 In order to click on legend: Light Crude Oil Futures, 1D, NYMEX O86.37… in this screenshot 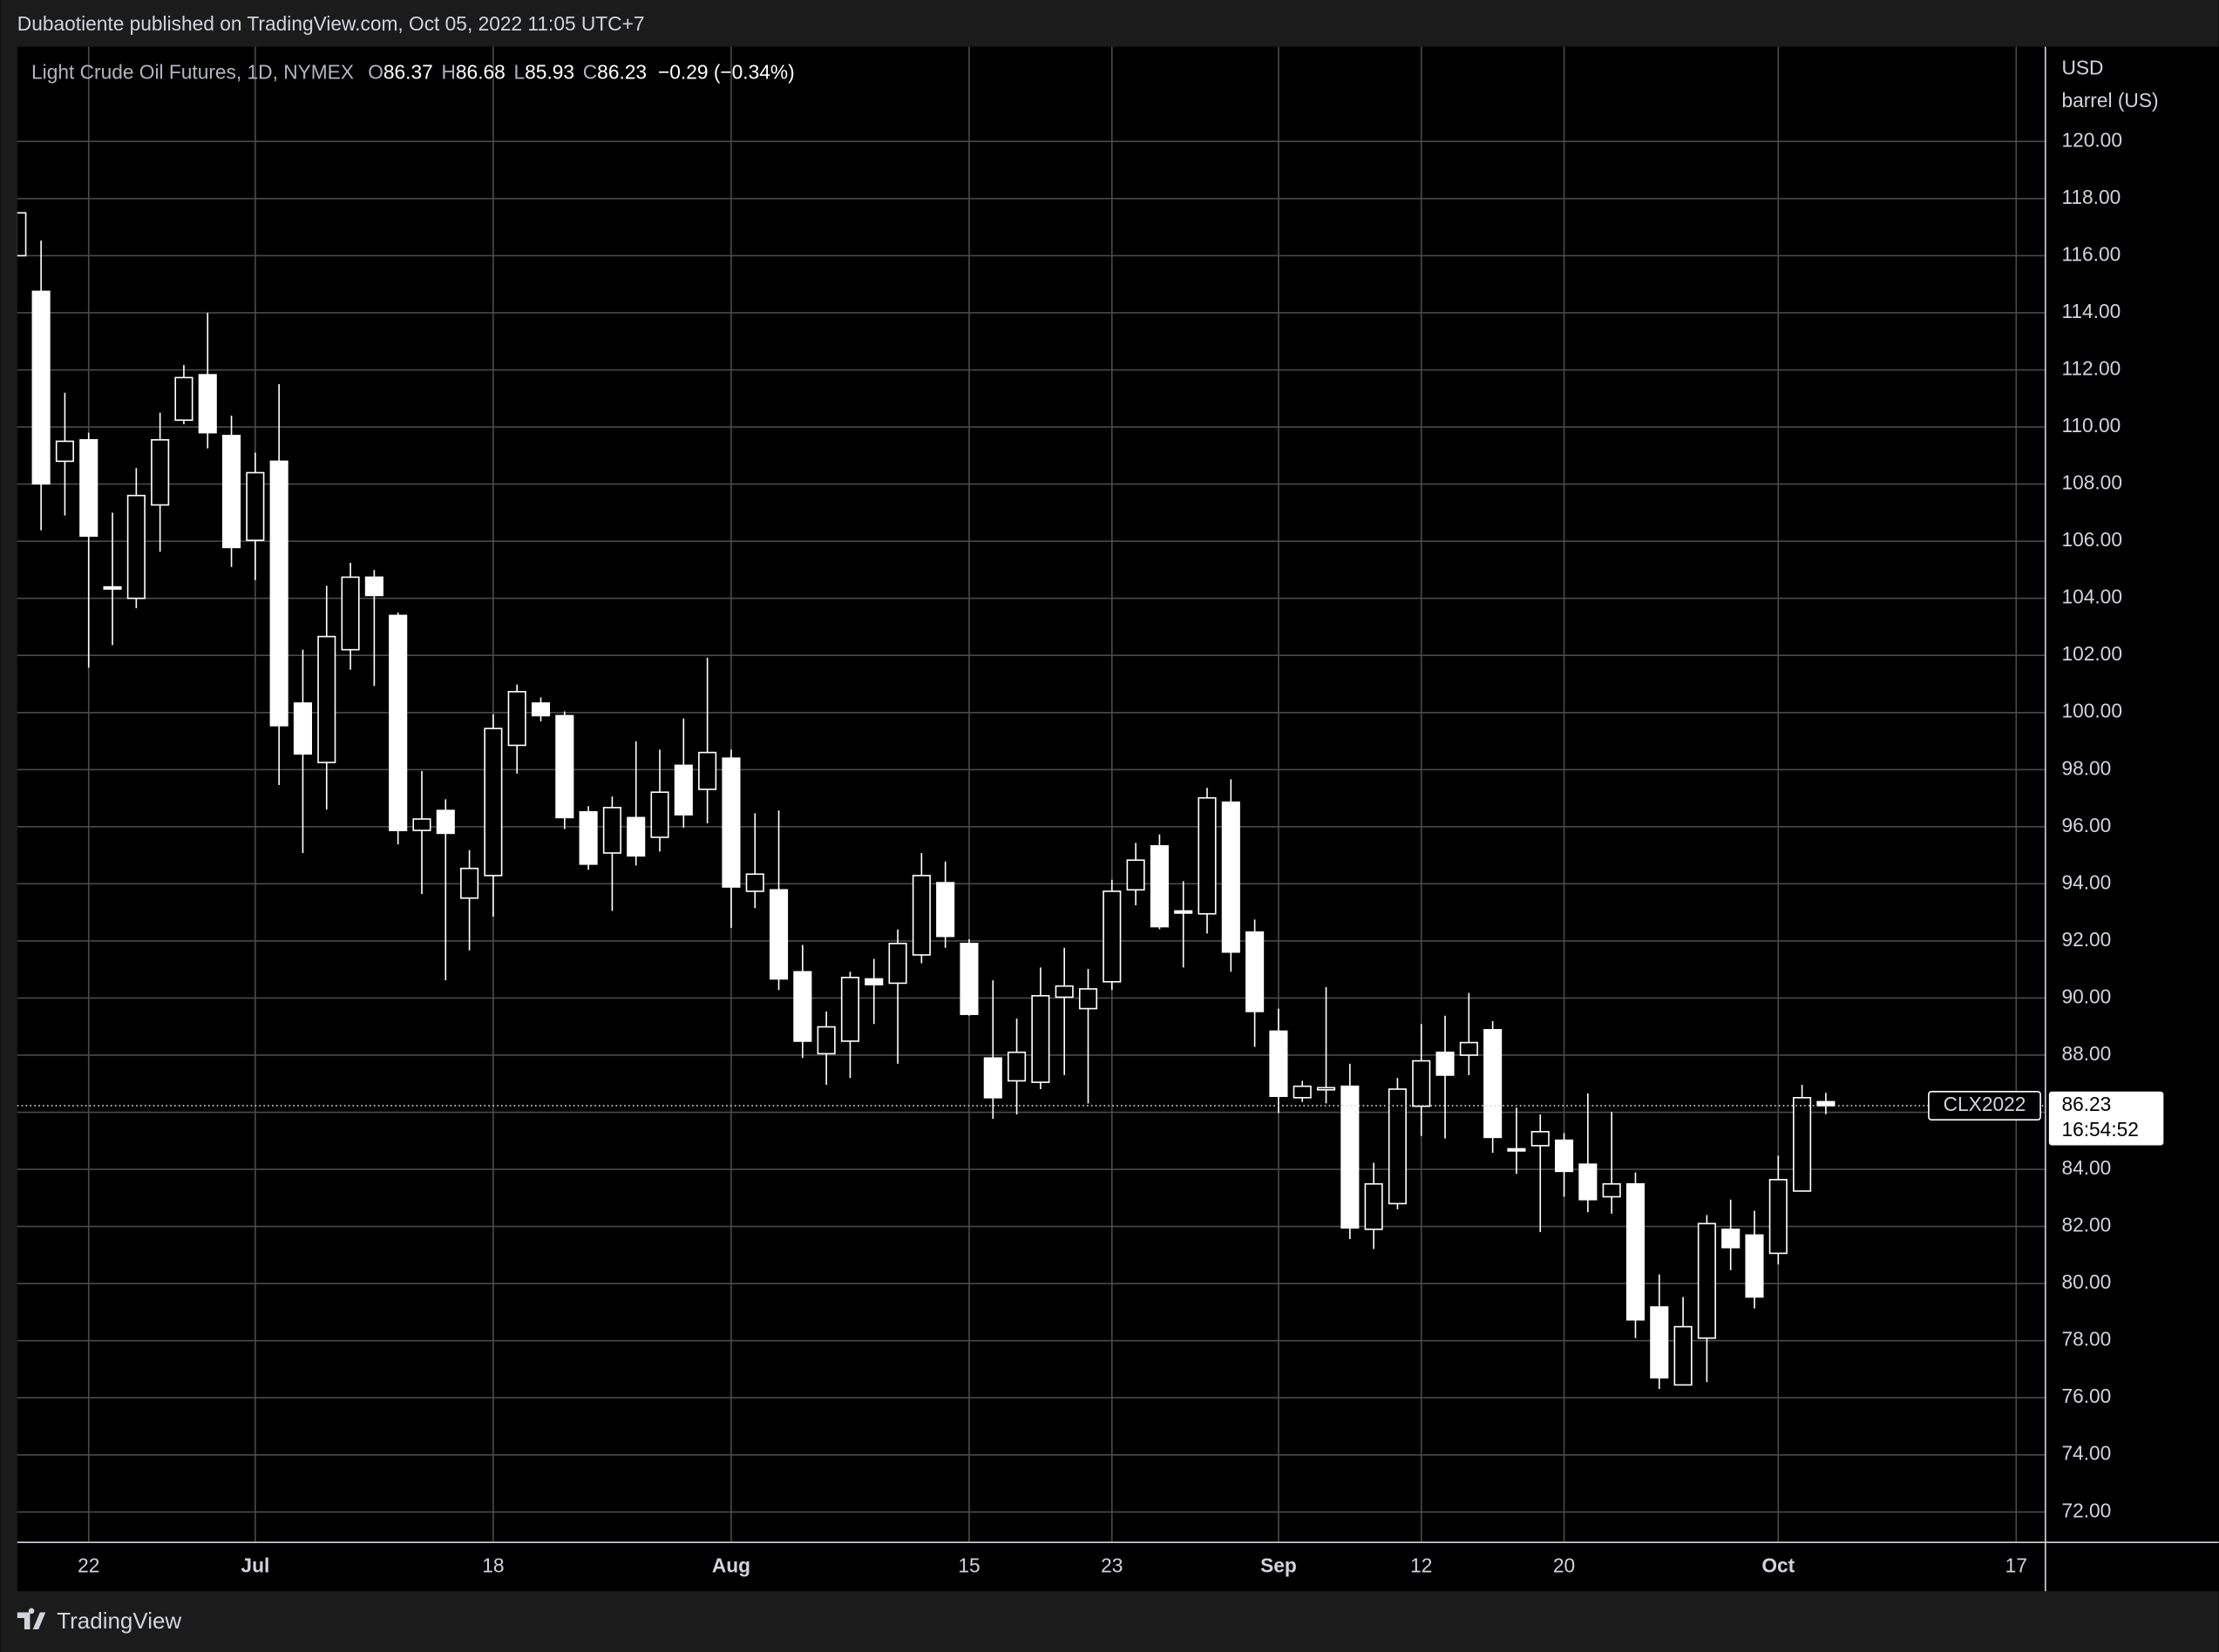, I will do `click(413, 71)`.